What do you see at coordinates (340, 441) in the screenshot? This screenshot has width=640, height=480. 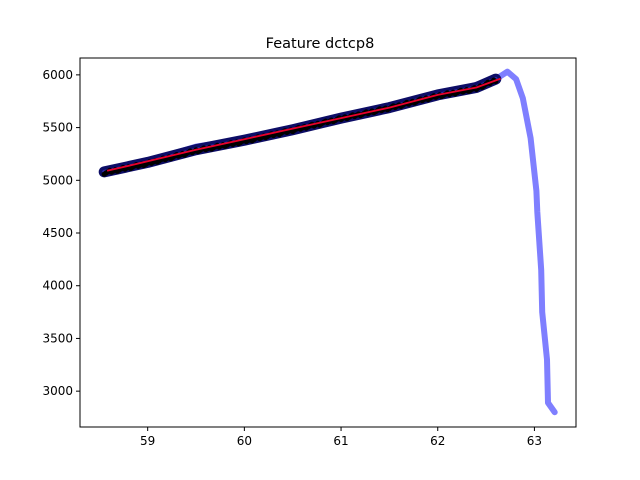 I see `x-tick-label: 61` at bounding box center [340, 441].